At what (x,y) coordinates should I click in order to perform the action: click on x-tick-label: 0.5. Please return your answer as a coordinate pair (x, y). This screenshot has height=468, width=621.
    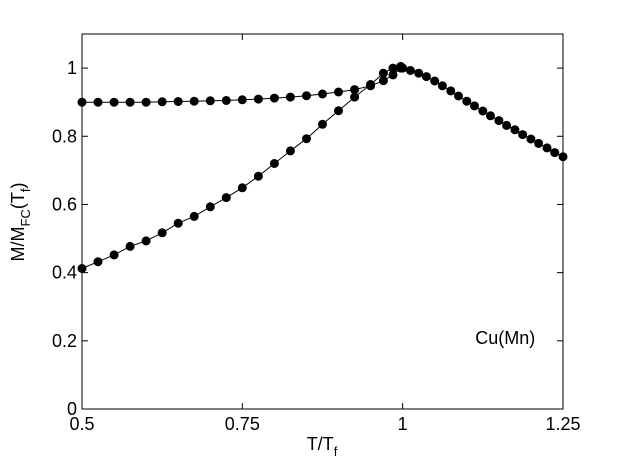
    Looking at the image, I should click on (81, 424).